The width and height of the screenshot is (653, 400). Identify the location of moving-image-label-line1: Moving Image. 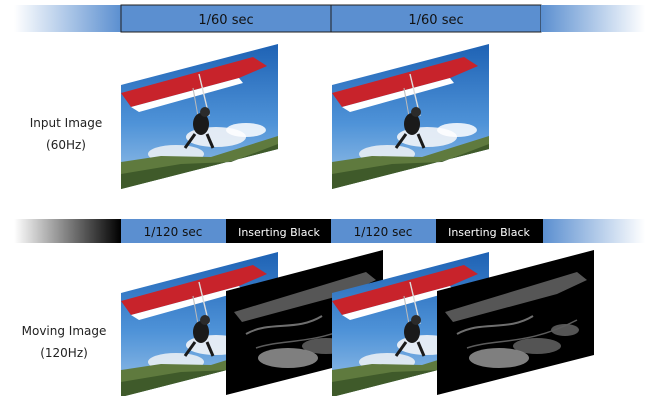
(64, 331).